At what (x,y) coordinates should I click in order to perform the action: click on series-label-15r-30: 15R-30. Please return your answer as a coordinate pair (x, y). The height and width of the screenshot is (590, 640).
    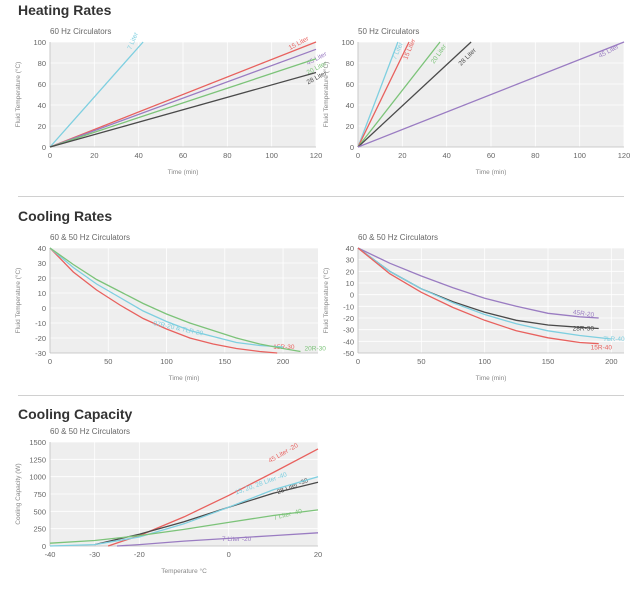
    Looking at the image, I should click on (284, 347).